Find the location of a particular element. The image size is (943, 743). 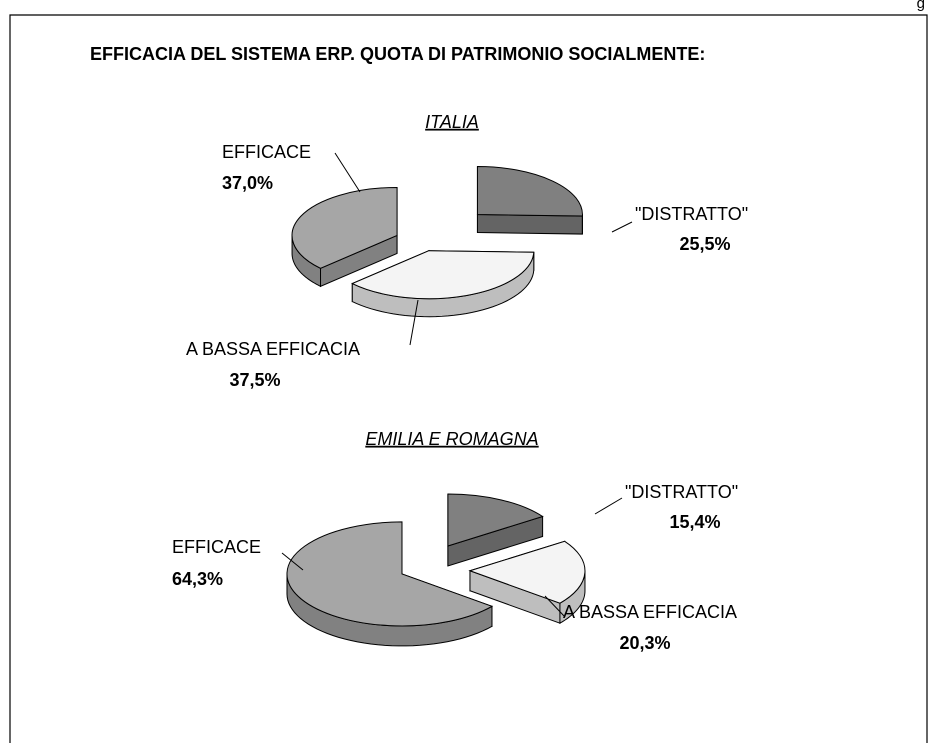

slice-value-label: 20,3% is located at coordinates (644, 643).